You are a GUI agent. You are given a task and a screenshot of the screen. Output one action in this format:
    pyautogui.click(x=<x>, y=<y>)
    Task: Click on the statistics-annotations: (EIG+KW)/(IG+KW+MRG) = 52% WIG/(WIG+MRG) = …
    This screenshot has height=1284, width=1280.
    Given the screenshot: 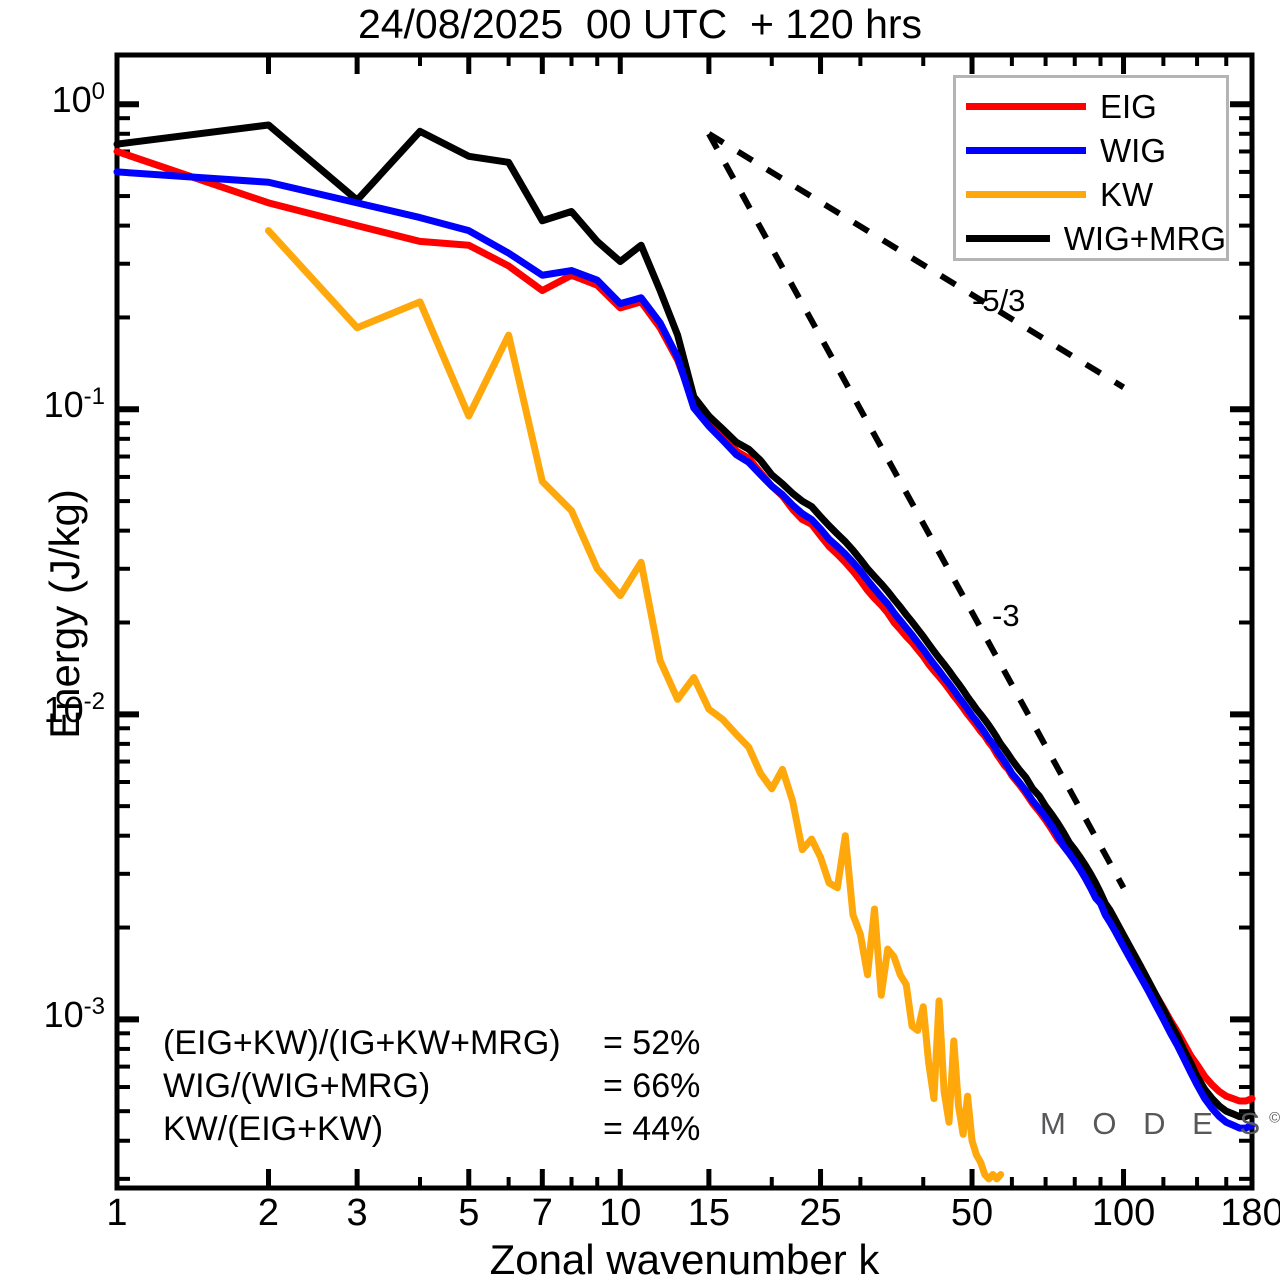 What is the action you would take?
    pyautogui.click(x=448, y=1086)
    